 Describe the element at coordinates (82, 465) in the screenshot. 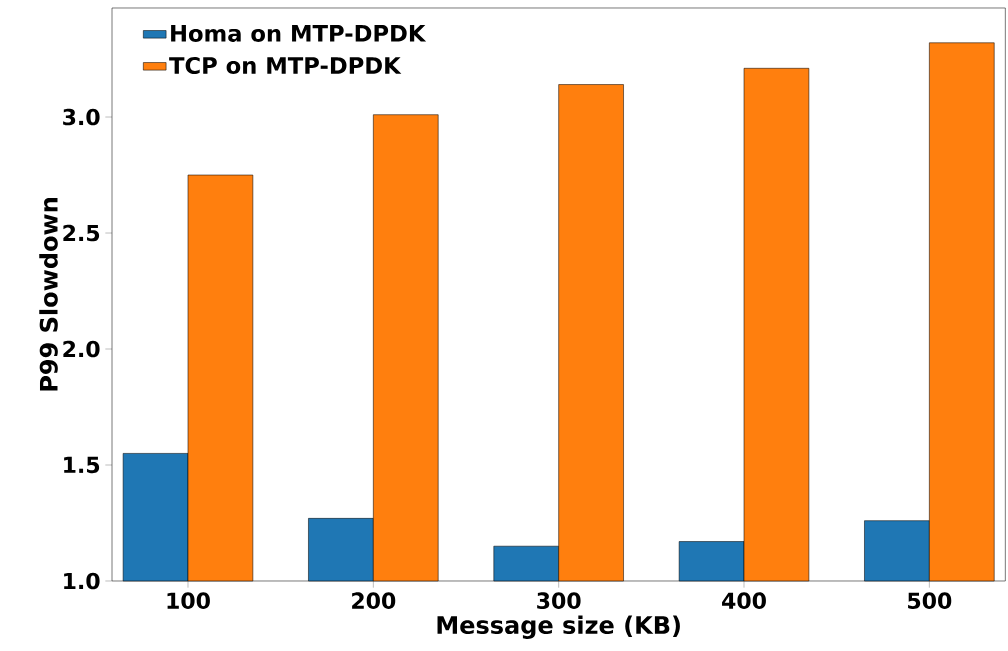

I see `y-tick-label: 1.5` at that location.